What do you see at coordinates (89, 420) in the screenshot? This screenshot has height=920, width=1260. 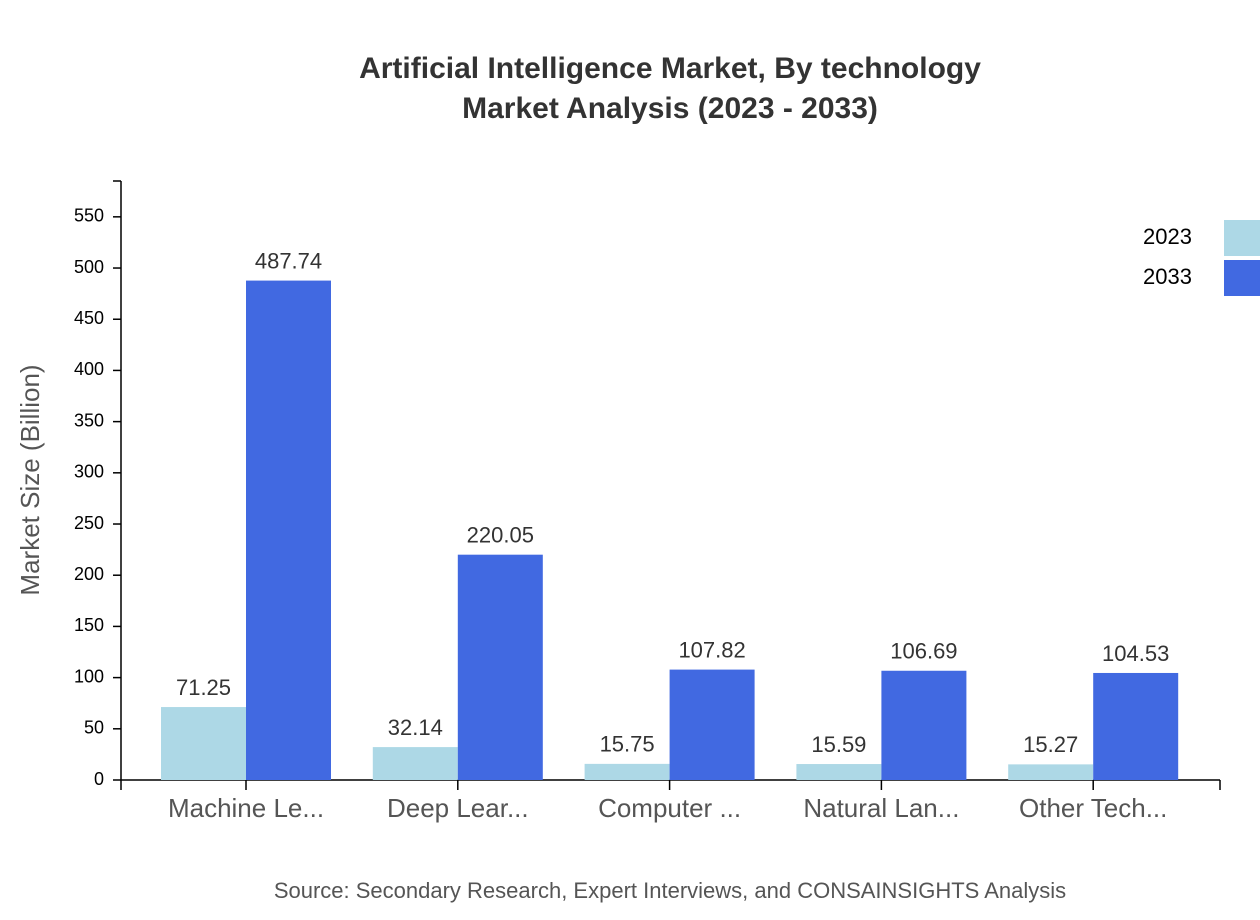 I see `y-tick-label: 350` at bounding box center [89, 420].